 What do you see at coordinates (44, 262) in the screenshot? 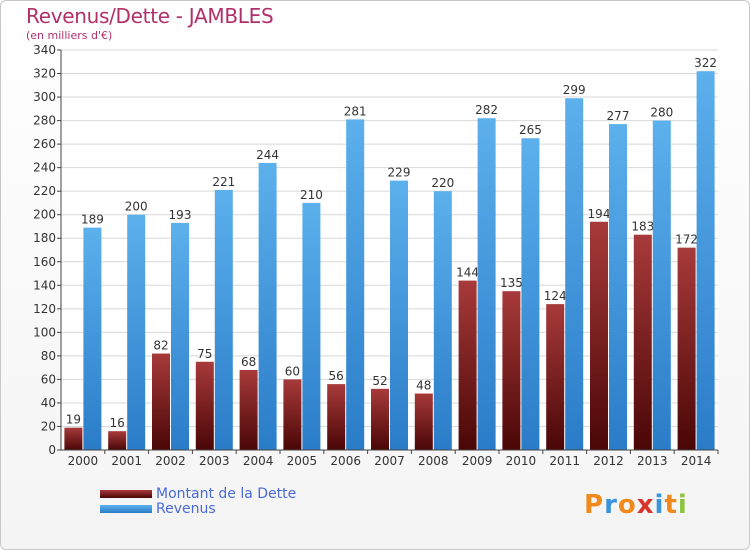
I see `y-tick-label: 160` at bounding box center [44, 262].